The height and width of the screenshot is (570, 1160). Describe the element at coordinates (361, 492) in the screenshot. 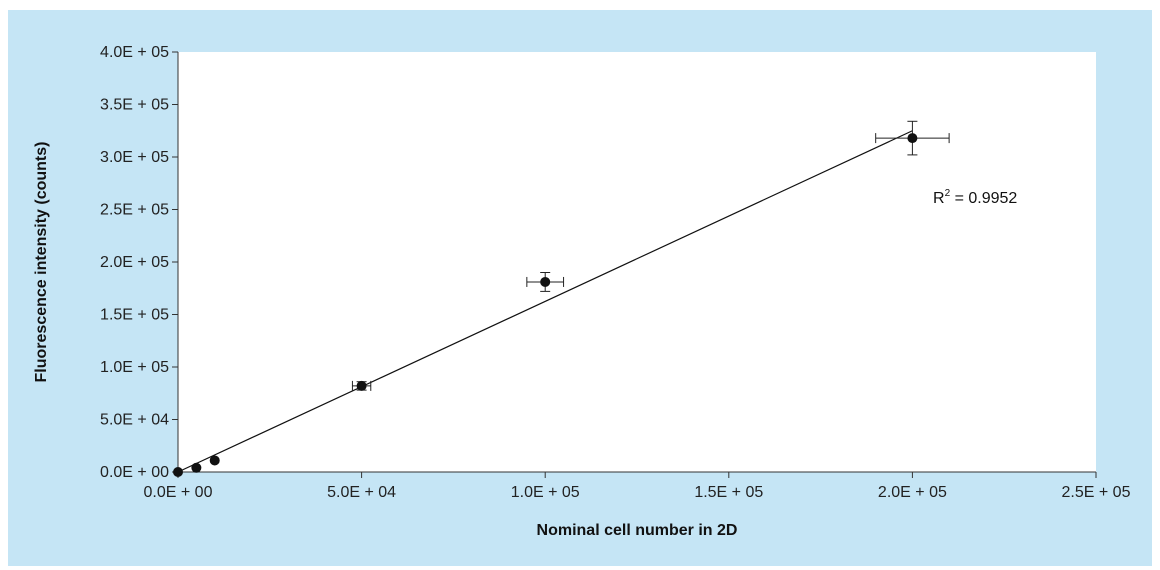

I see `x-tick-label: 5.0E + 04` at that location.